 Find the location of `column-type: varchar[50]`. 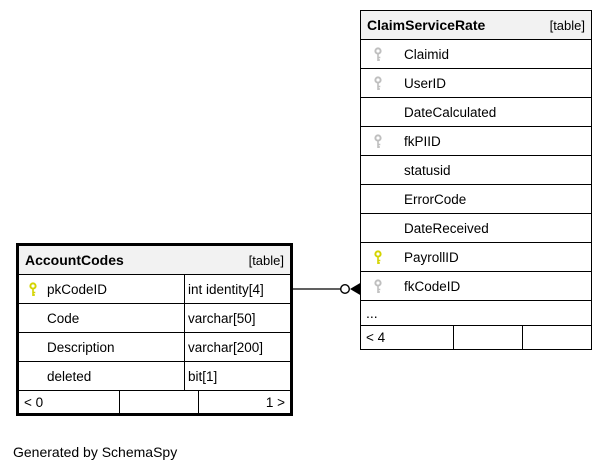

column-type: varchar[50] is located at coordinates (237, 318).